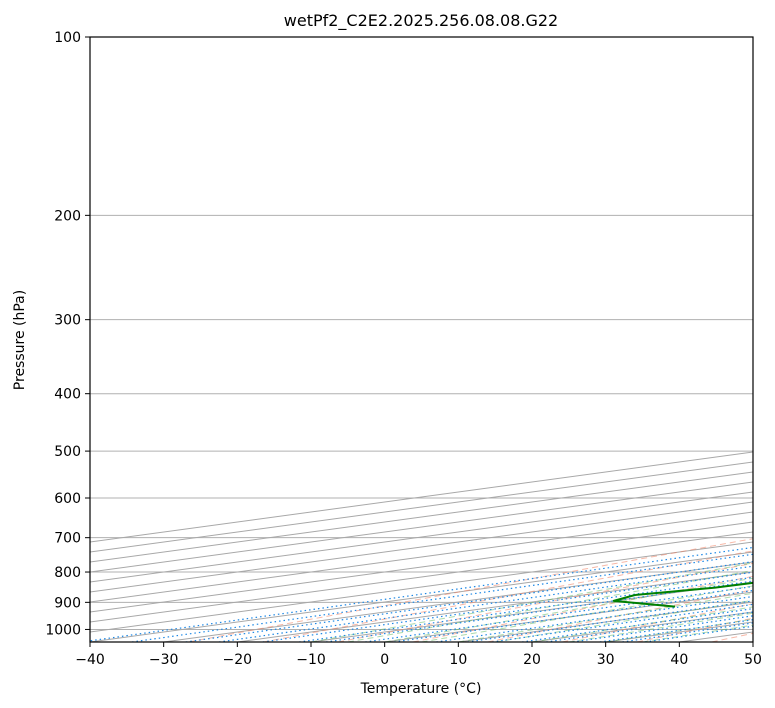 Image resolution: width=775 pixels, height=708 pixels. What do you see at coordinates (311, 660) in the screenshot?
I see `x-tick-label: −10` at bounding box center [311, 660].